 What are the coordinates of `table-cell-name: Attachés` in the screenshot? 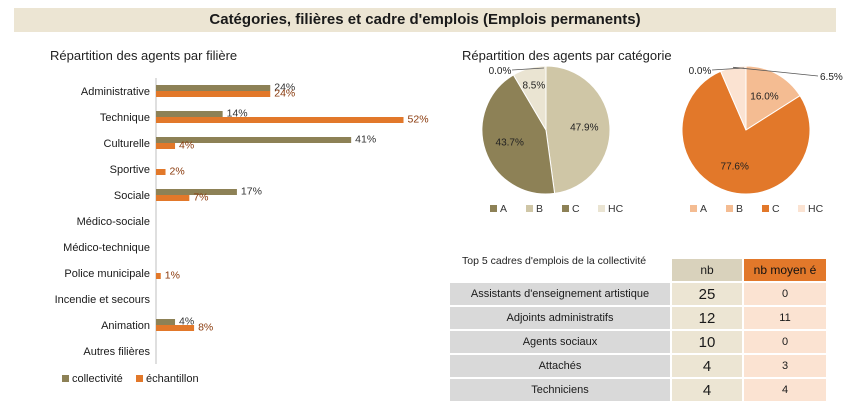 It's located at (560, 366).